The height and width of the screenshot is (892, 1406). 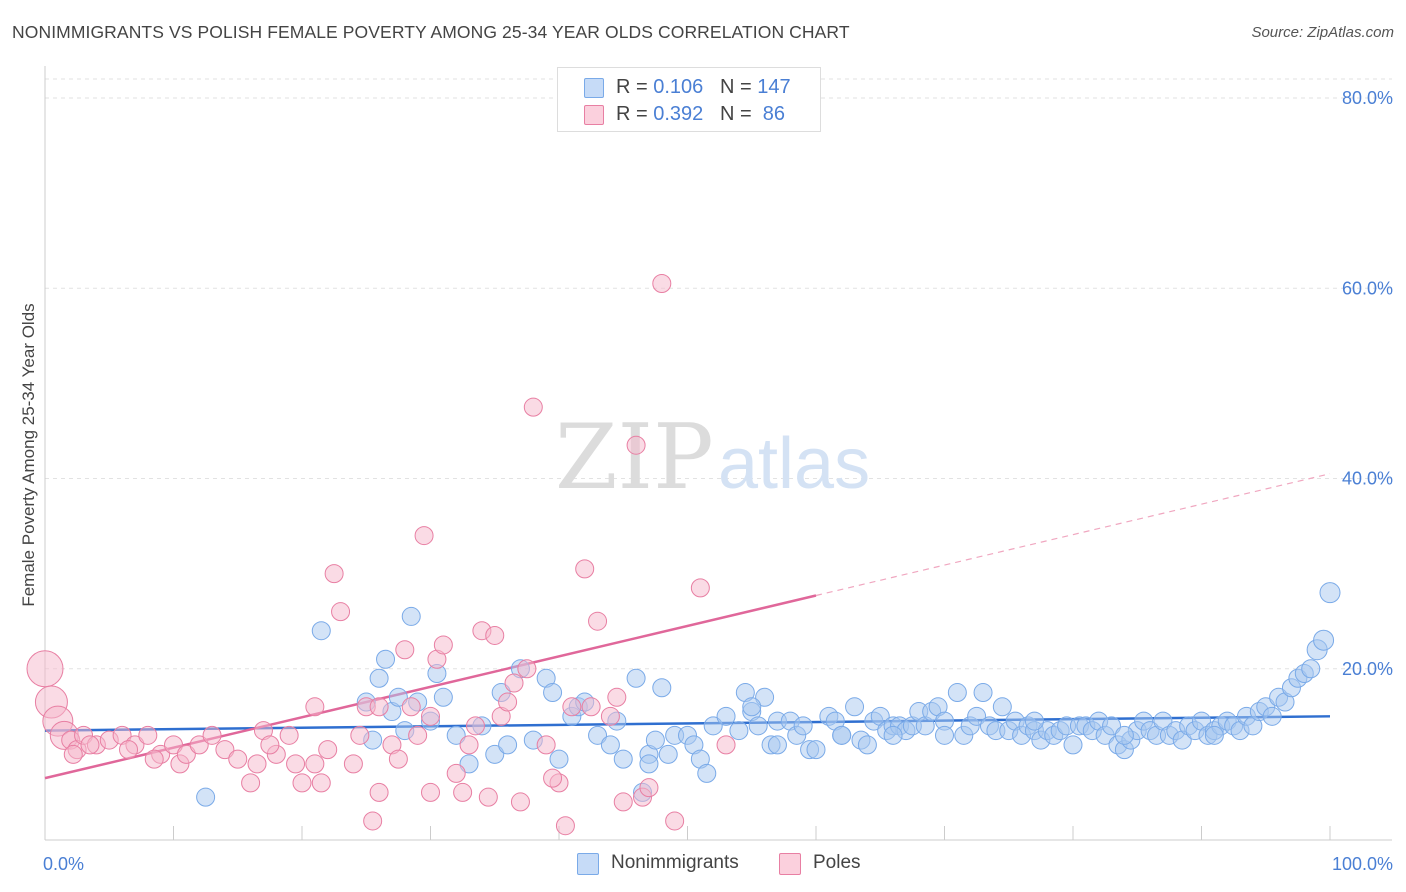 I want to click on legend-n-value: 147, so click(x=774, y=87).